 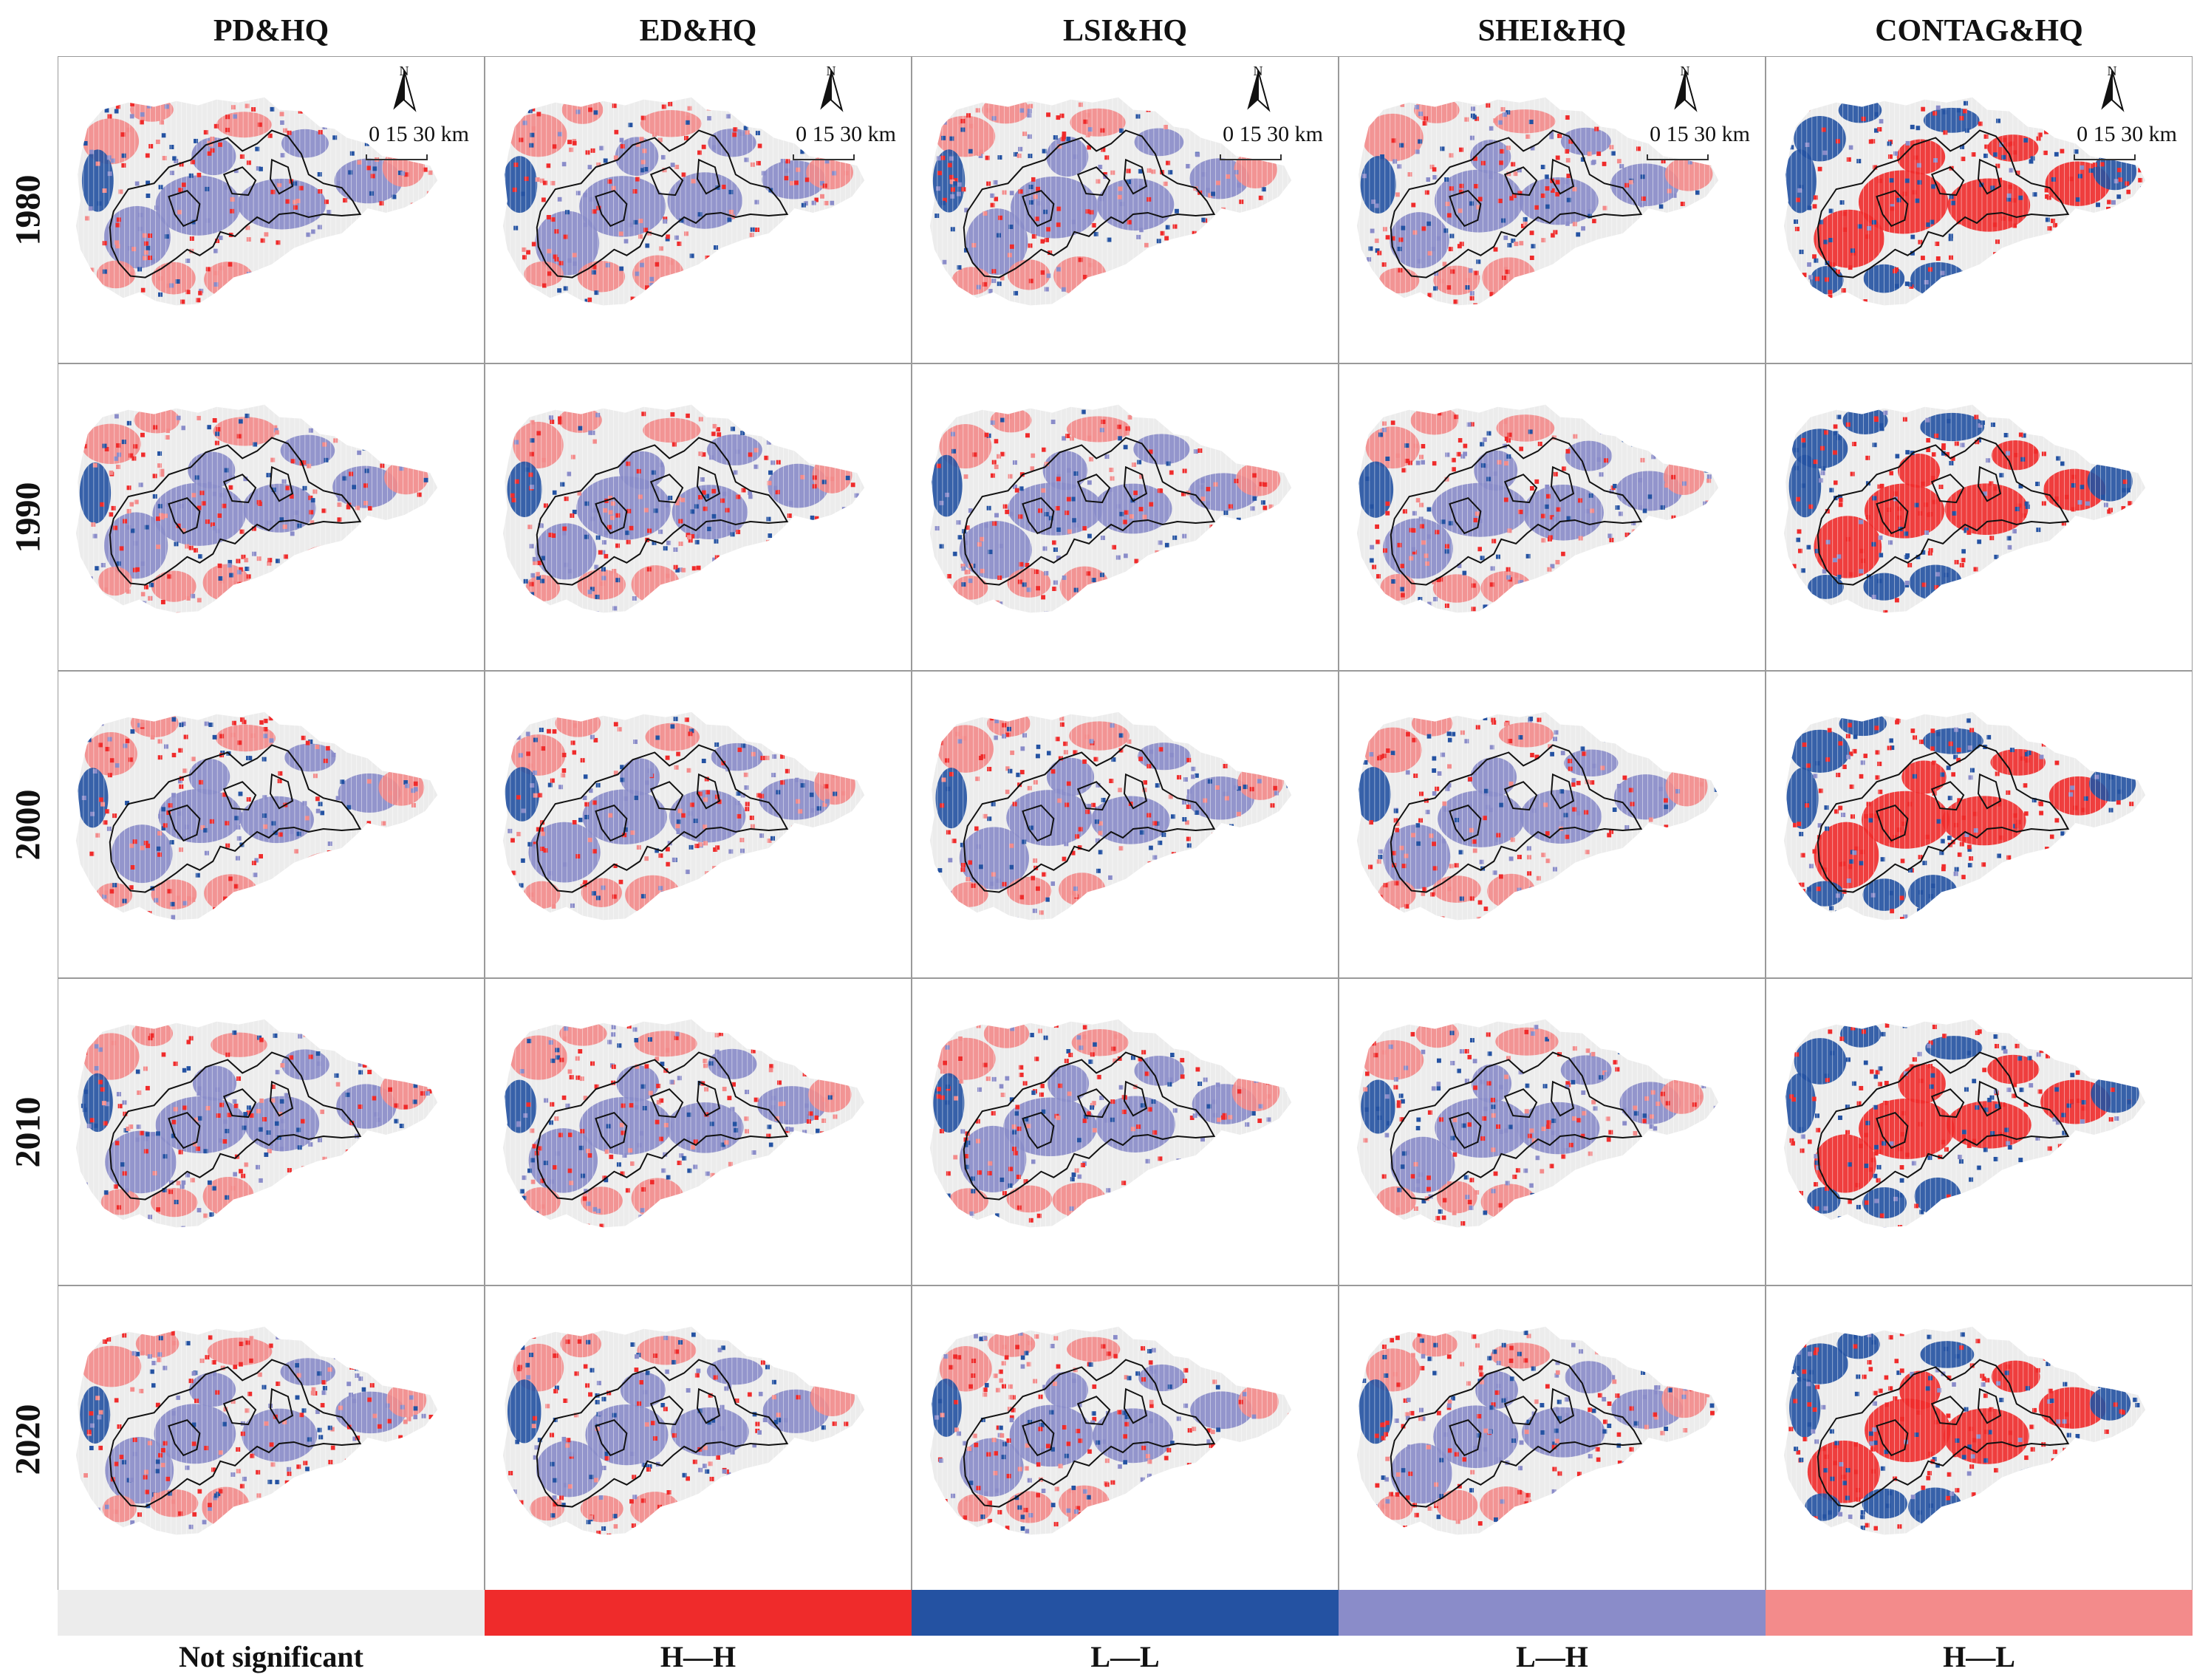 What do you see at coordinates (28, 517) in the screenshot?
I see `row-label: 1990` at bounding box center [28, 517].